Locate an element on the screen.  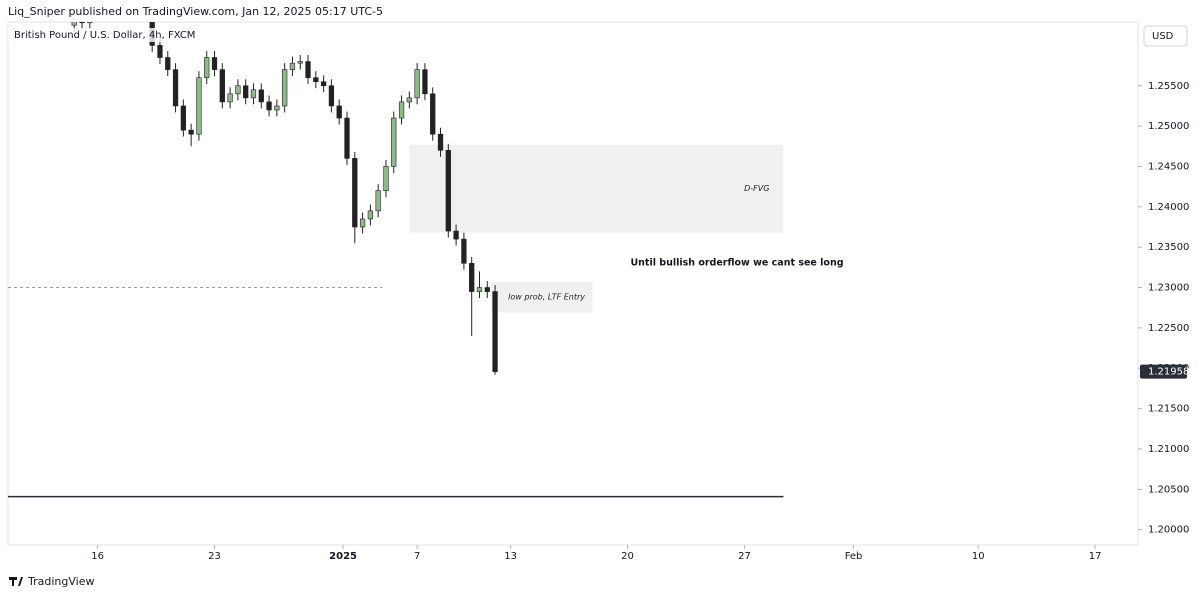
note: Until bullish orderflow we cant see long is located at coordinates (736, 263).